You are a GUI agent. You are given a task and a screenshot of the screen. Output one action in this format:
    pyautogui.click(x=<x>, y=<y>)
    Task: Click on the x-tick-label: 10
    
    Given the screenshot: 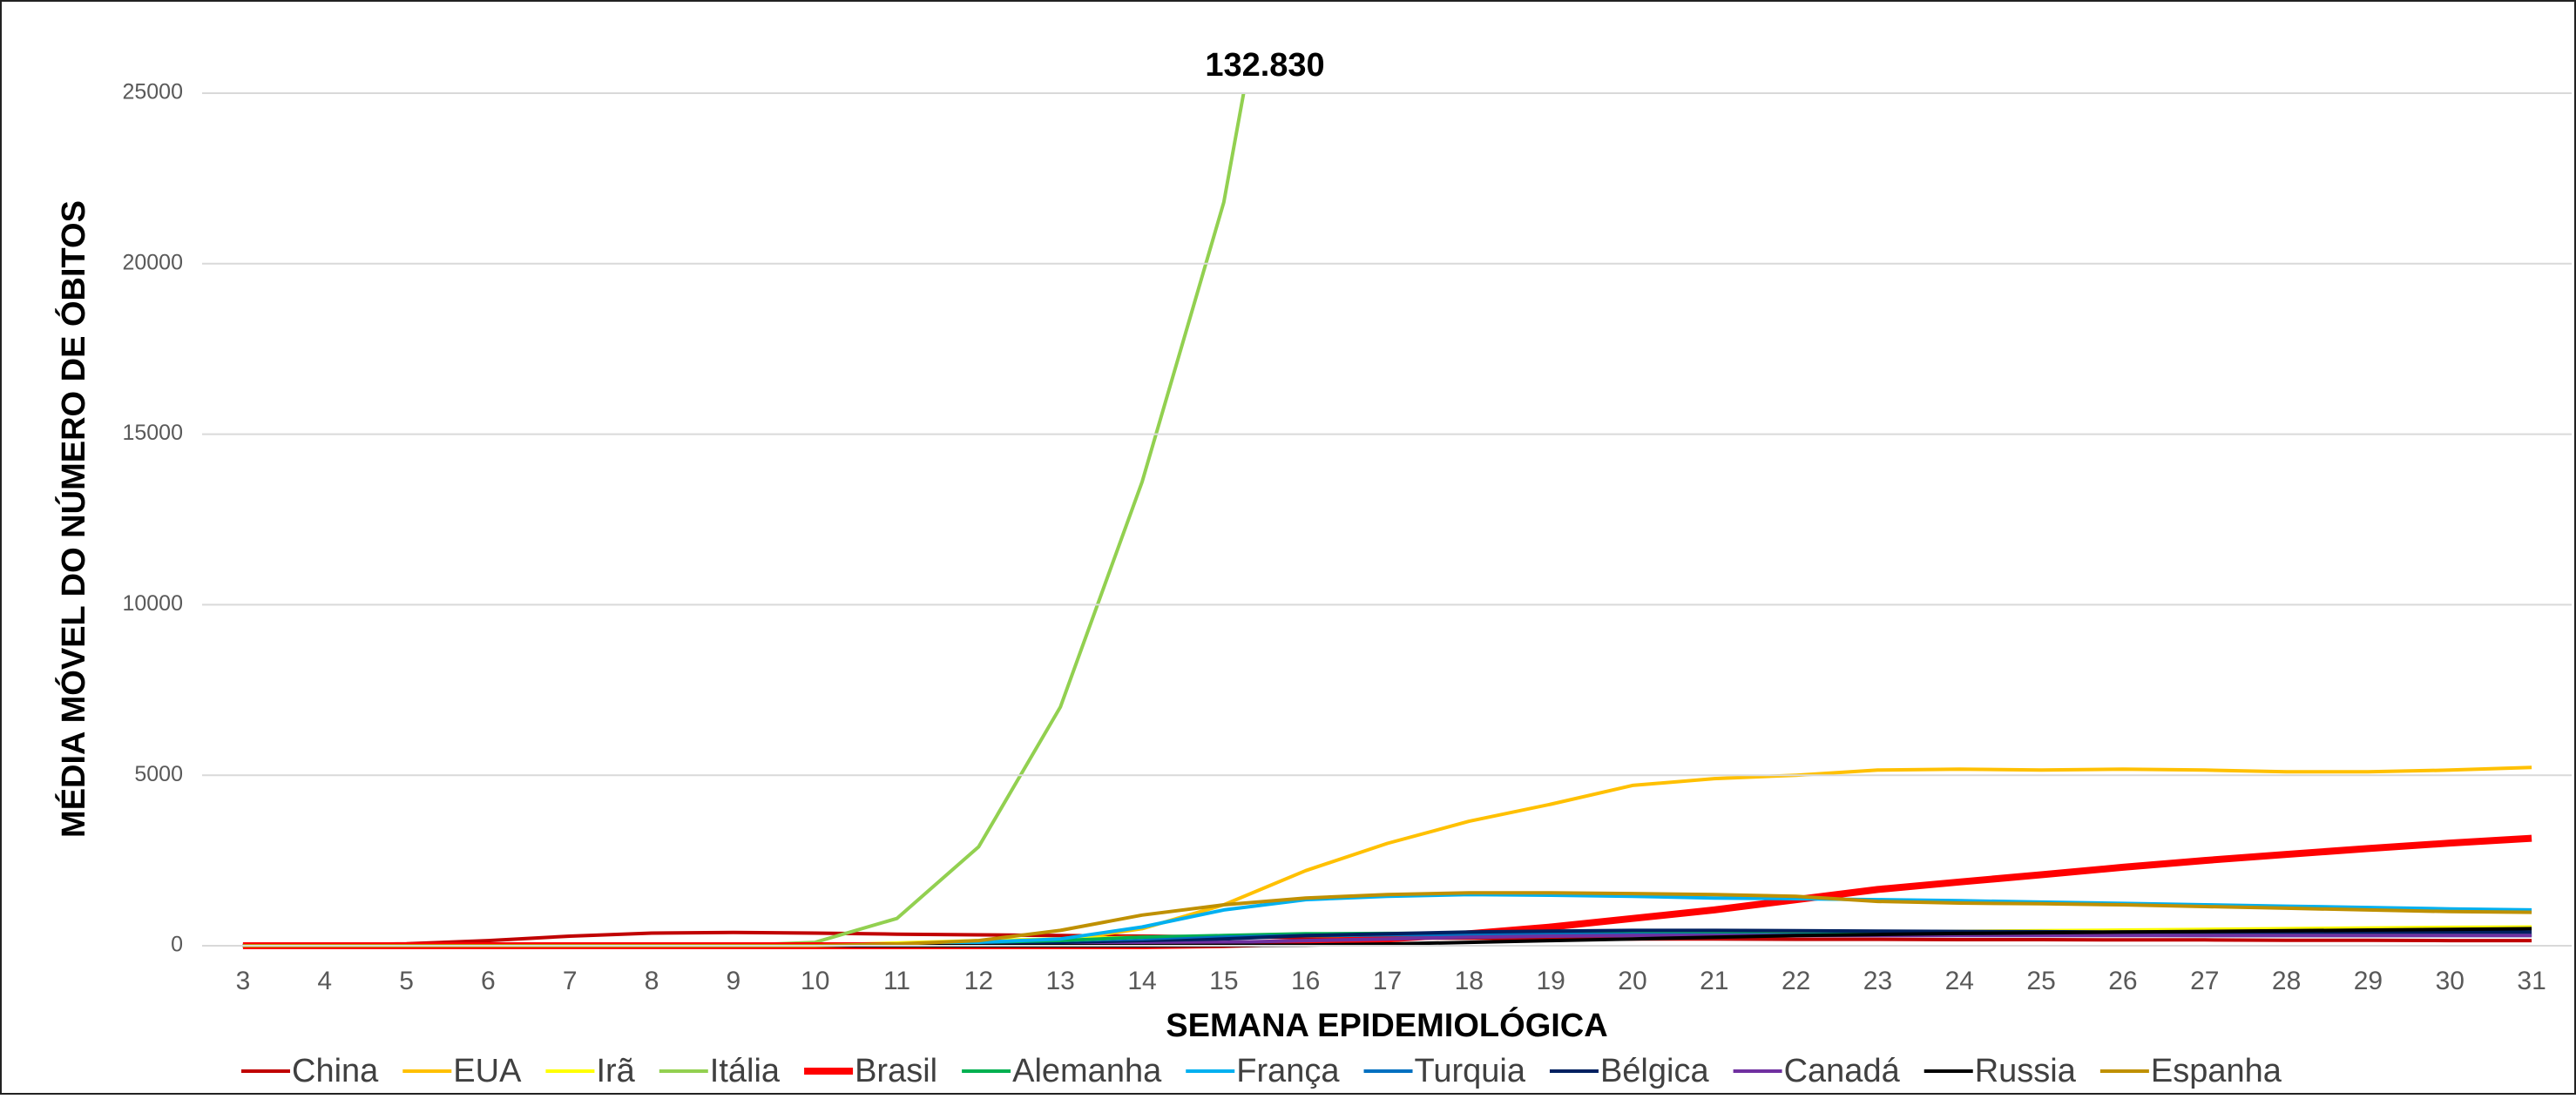 What is the action you would take?
    pyautogui.click(x=815, y=981)
    